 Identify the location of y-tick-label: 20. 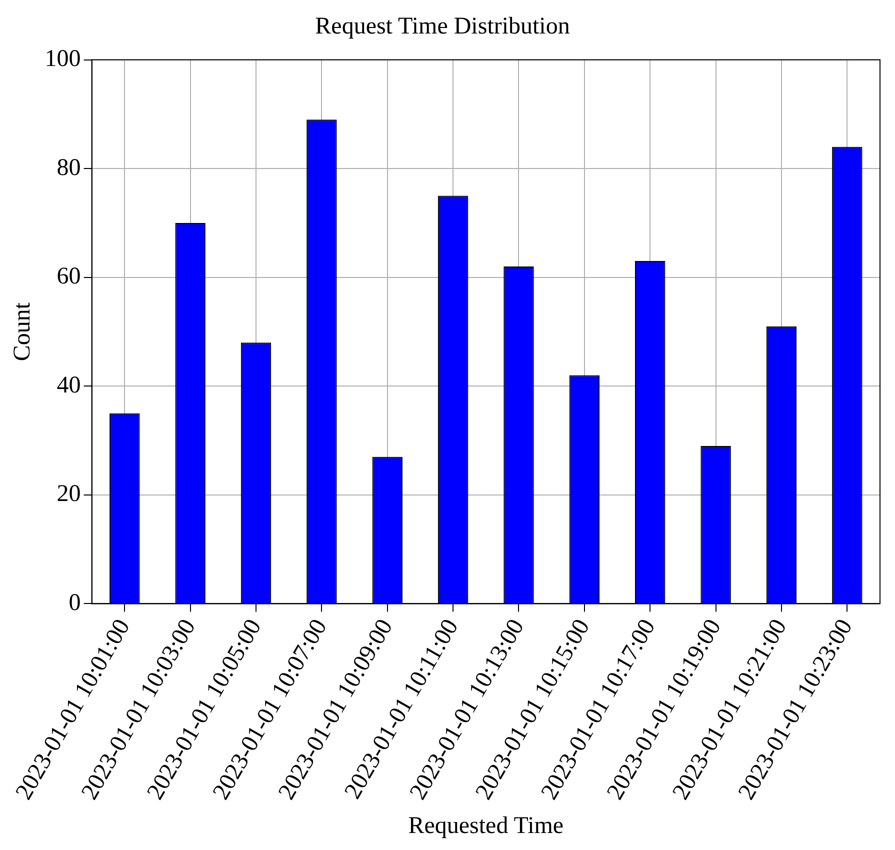
(68, 494).